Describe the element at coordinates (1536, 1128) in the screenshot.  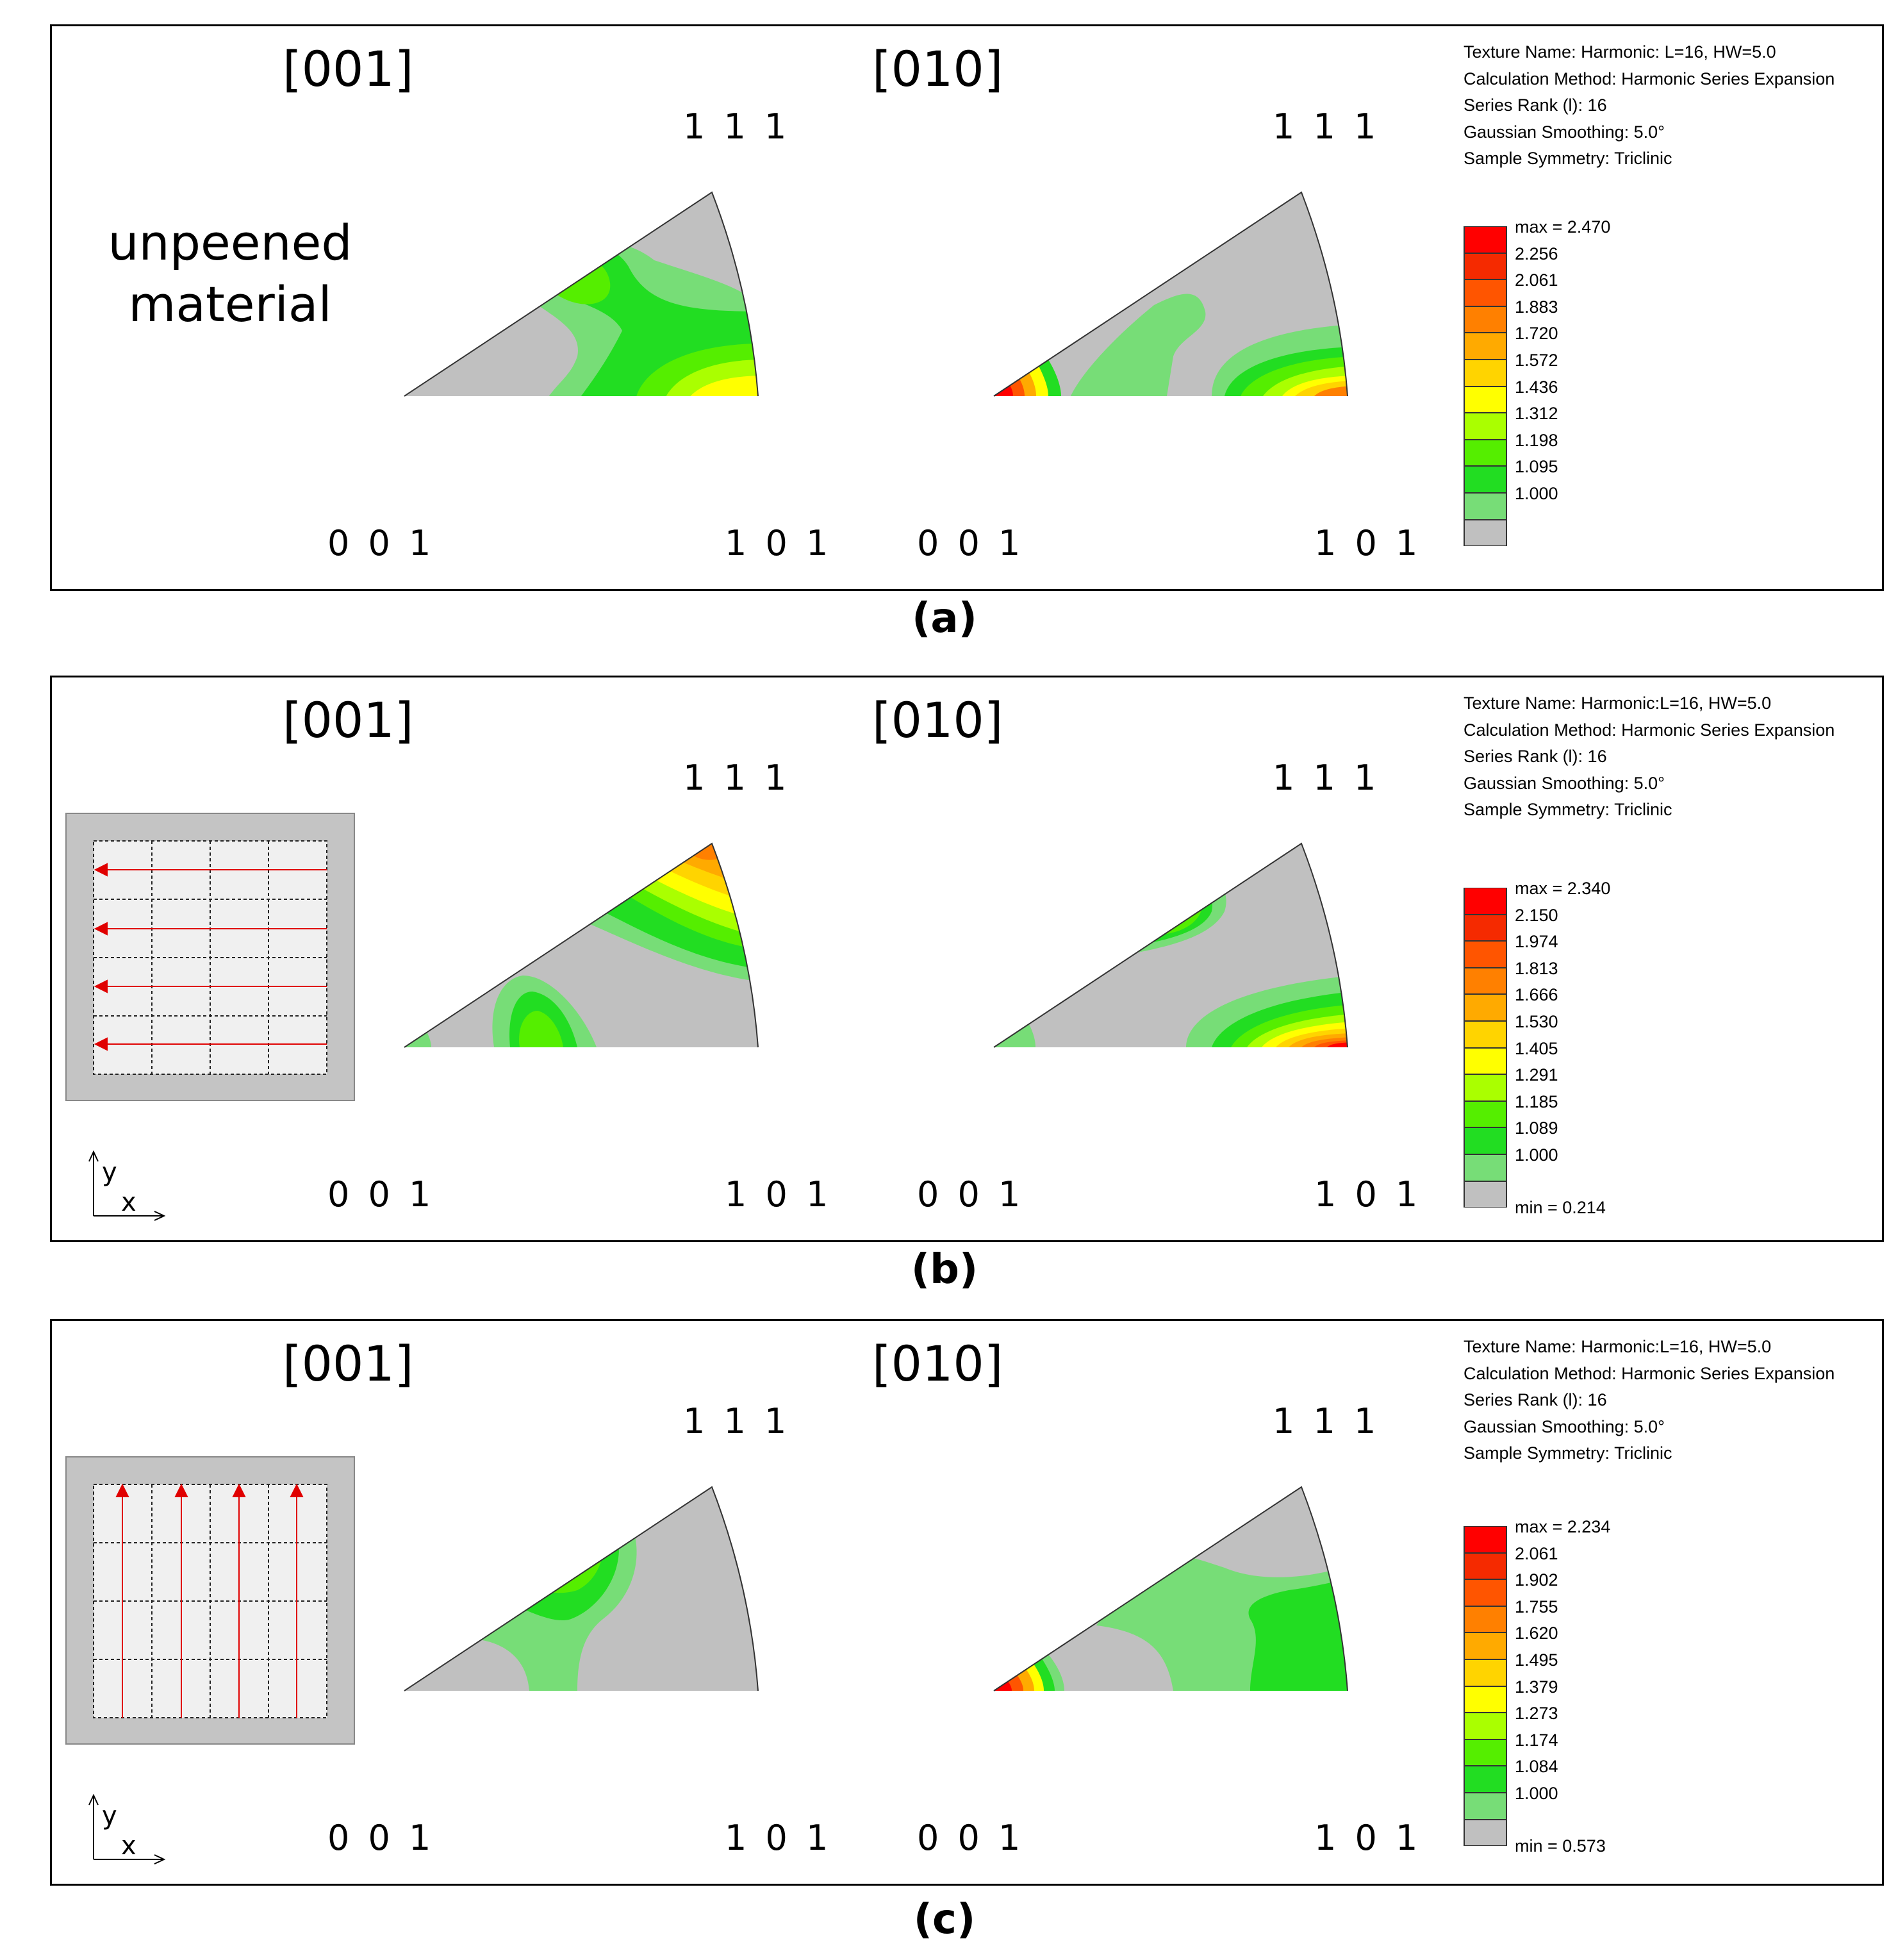
I see `legend-label: 1.089` at that location.